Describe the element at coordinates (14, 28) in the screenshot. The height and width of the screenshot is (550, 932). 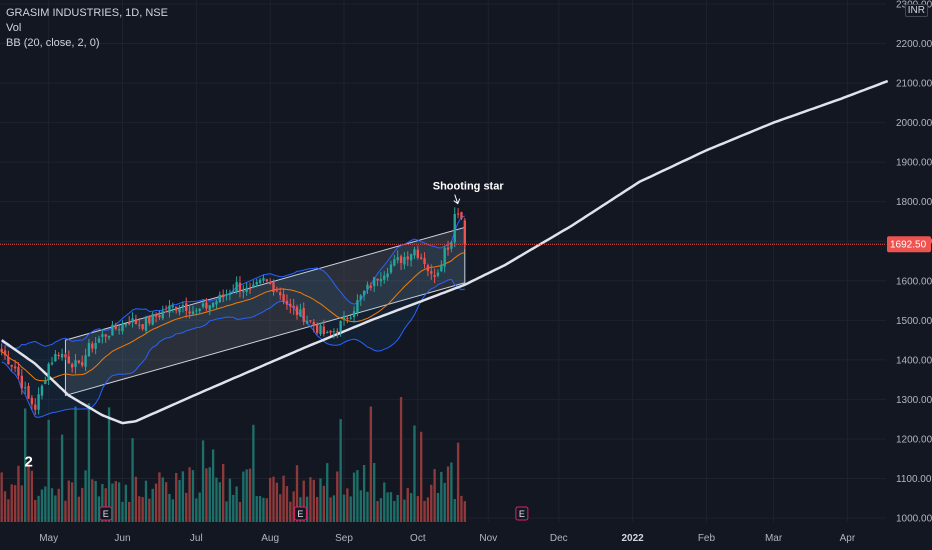
I see `volume-legend: Vol` at that location.